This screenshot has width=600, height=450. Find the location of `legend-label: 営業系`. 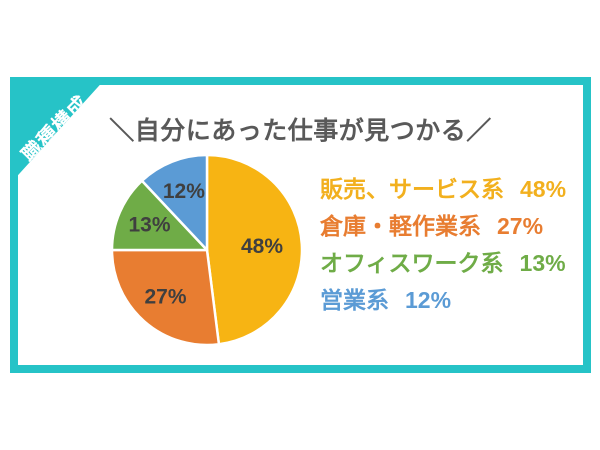

legend-label: 営業系 is located at coordinates (354, 300).